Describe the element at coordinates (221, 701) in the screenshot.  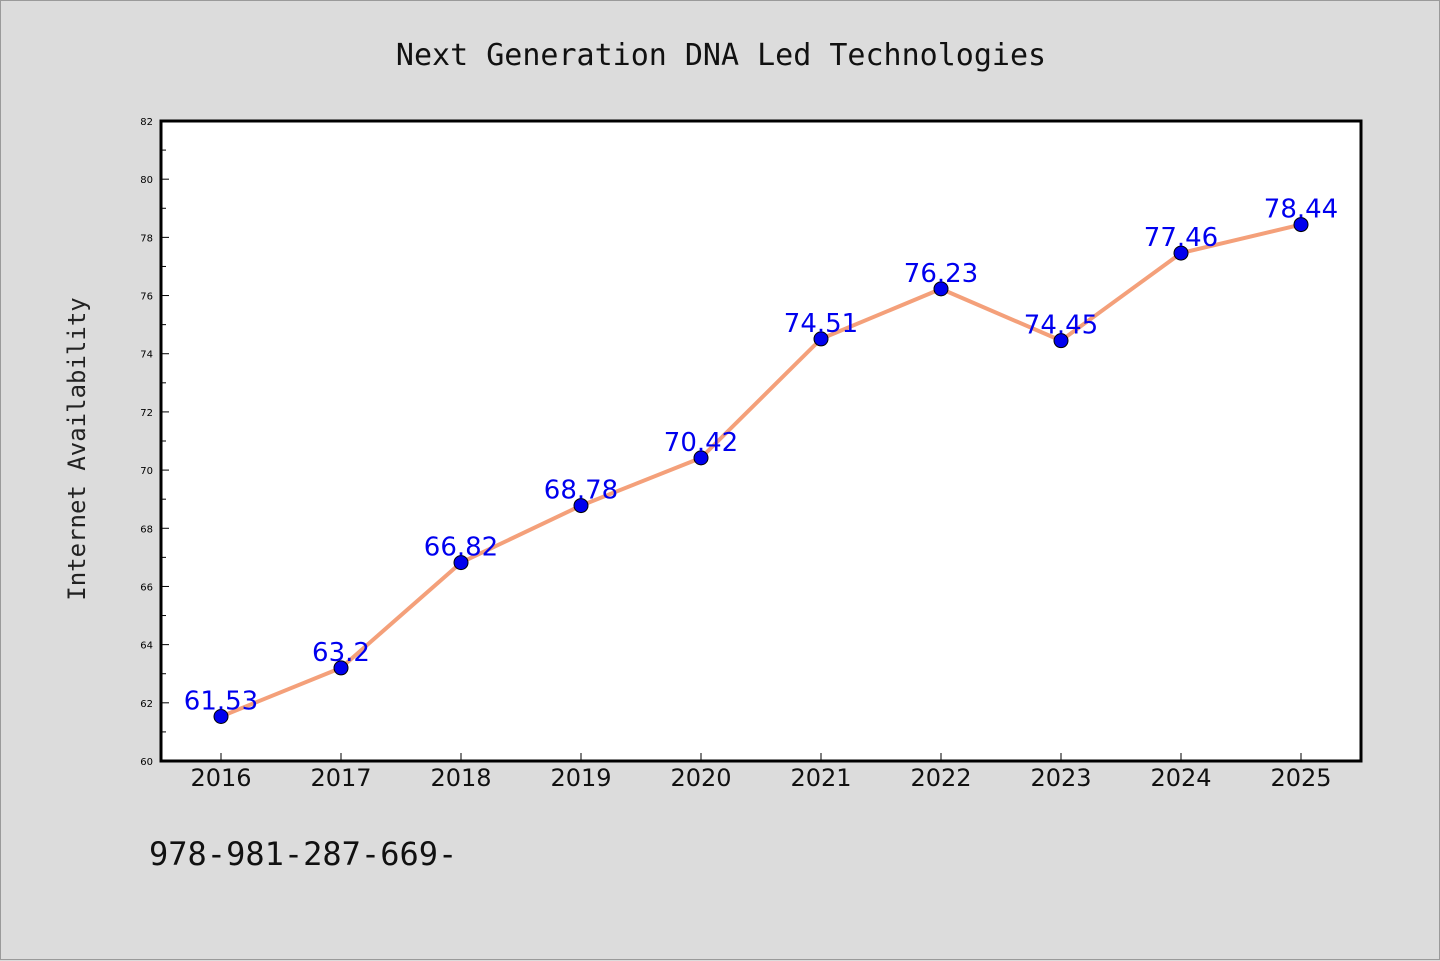
I see `data-label: 61.53` at that location.